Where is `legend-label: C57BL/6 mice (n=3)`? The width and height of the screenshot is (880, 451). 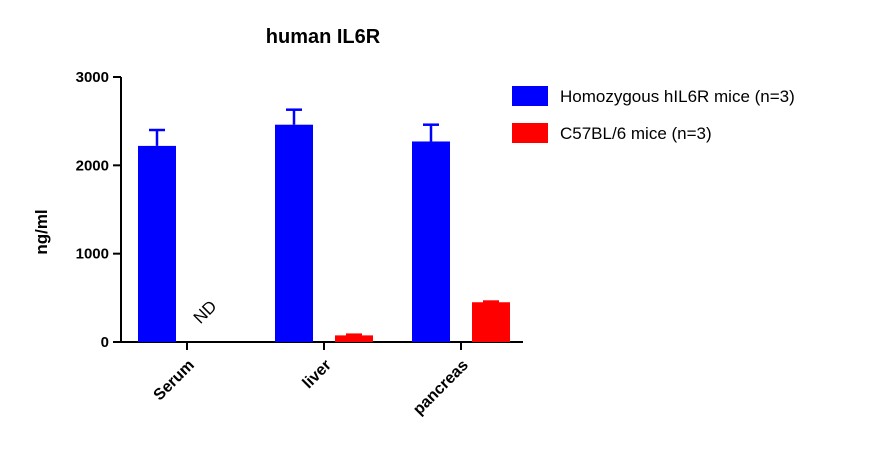 legend-label: C57BL/6 mice (n=3) is located at coordinates (636, 133).